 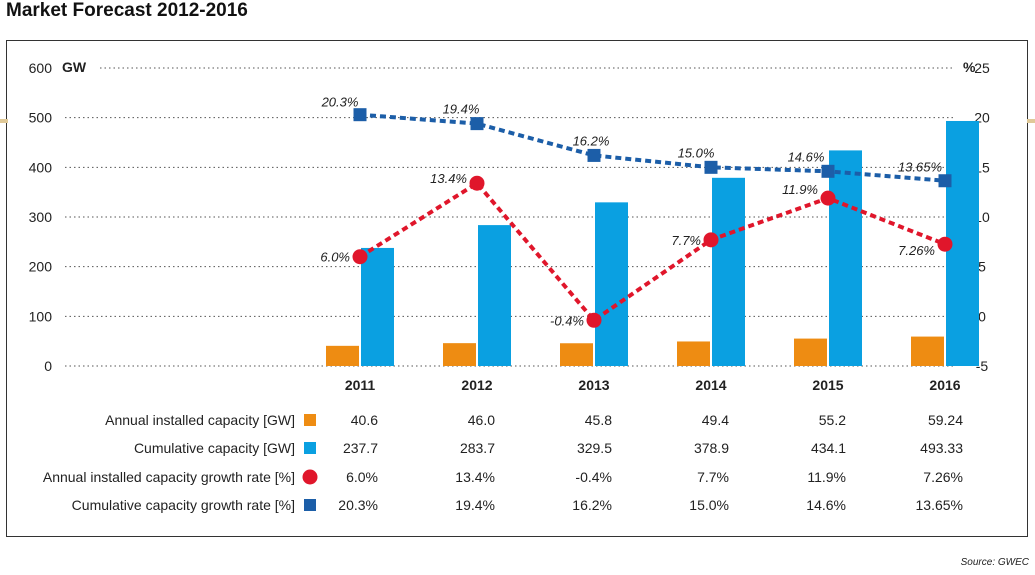 What do you see at coordinates (969, 67) in the screenshot?
I see `right-axis-unit: %` at bounding box center [969, 67].